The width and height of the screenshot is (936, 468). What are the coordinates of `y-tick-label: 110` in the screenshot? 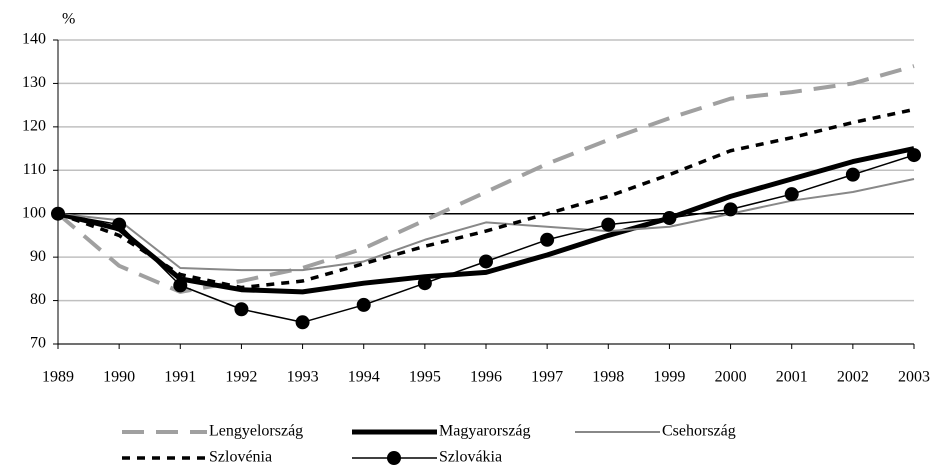 It's located at (34, 169).